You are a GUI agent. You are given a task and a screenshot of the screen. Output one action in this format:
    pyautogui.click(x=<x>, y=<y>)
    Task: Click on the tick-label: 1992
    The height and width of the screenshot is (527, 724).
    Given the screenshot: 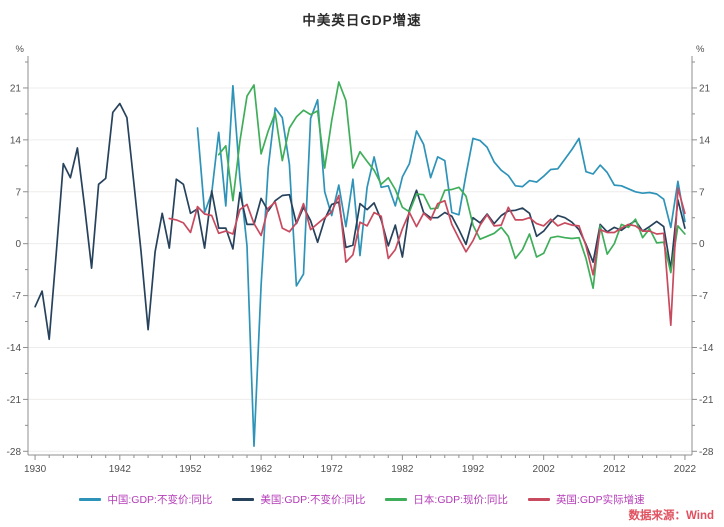 What is the action you would take?
    pyautogui.click(x=473, y=469)
    